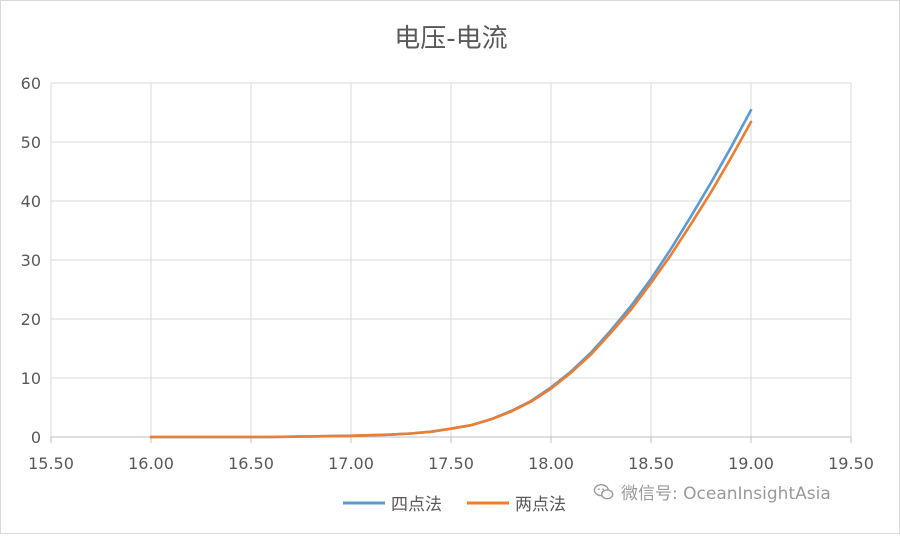 The height and width of the screenshot is (537, 900). I want to click on y-tick-label: 40, so click(31, 201).